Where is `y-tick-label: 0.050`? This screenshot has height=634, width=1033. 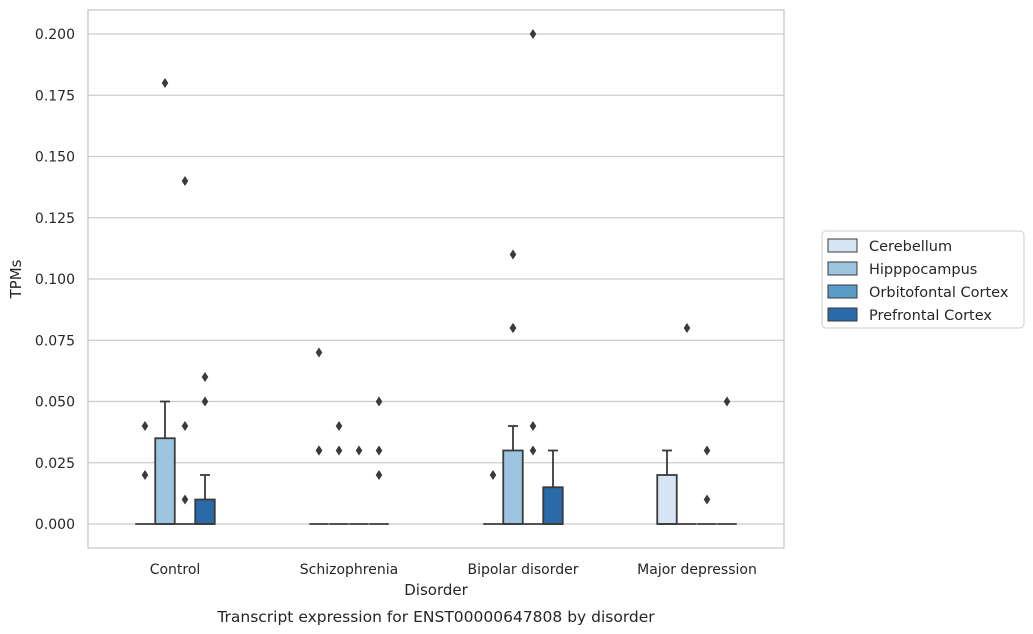
y-tick-label: 0.050 is located at coordinates (55, 403).